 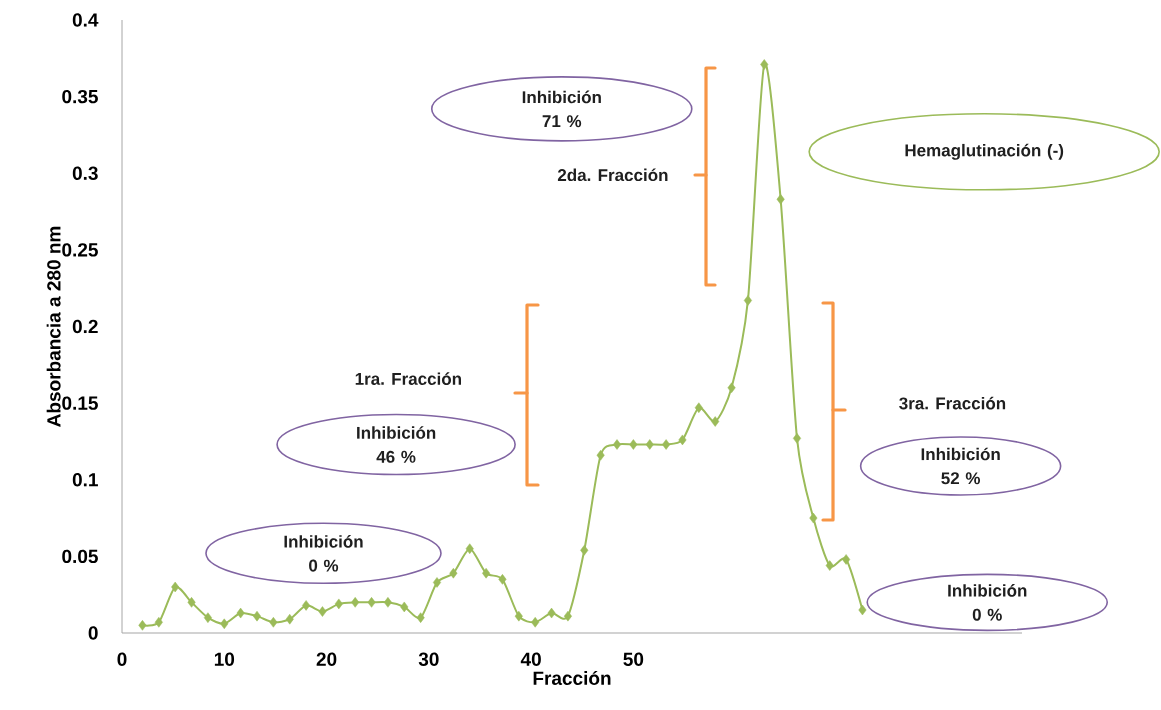 What do you see at coordinates (984, 151) in the screenshot?
I see `annotation: Hemaglutinación (-)` at bounding box center [984, 151].